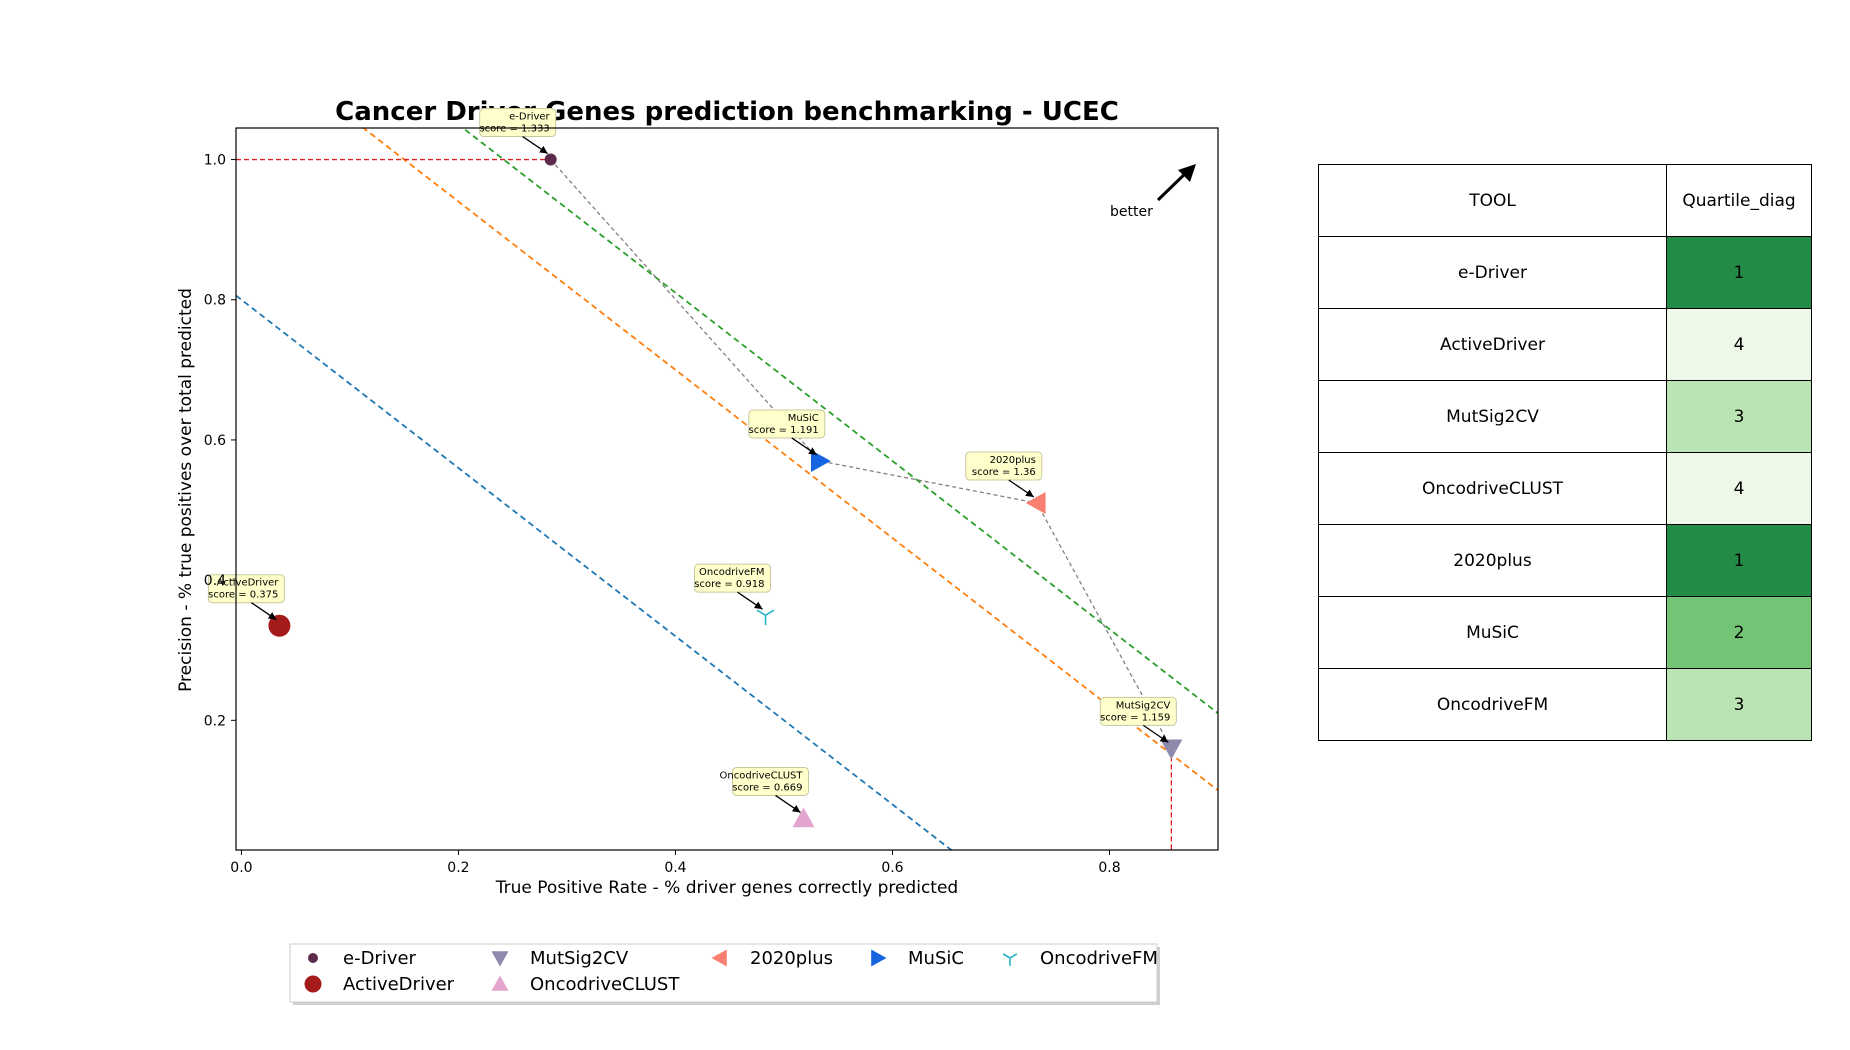 This screenshot has width=1850, height=1050. I want to click on point-oncodriveclust, so click(803, 817).